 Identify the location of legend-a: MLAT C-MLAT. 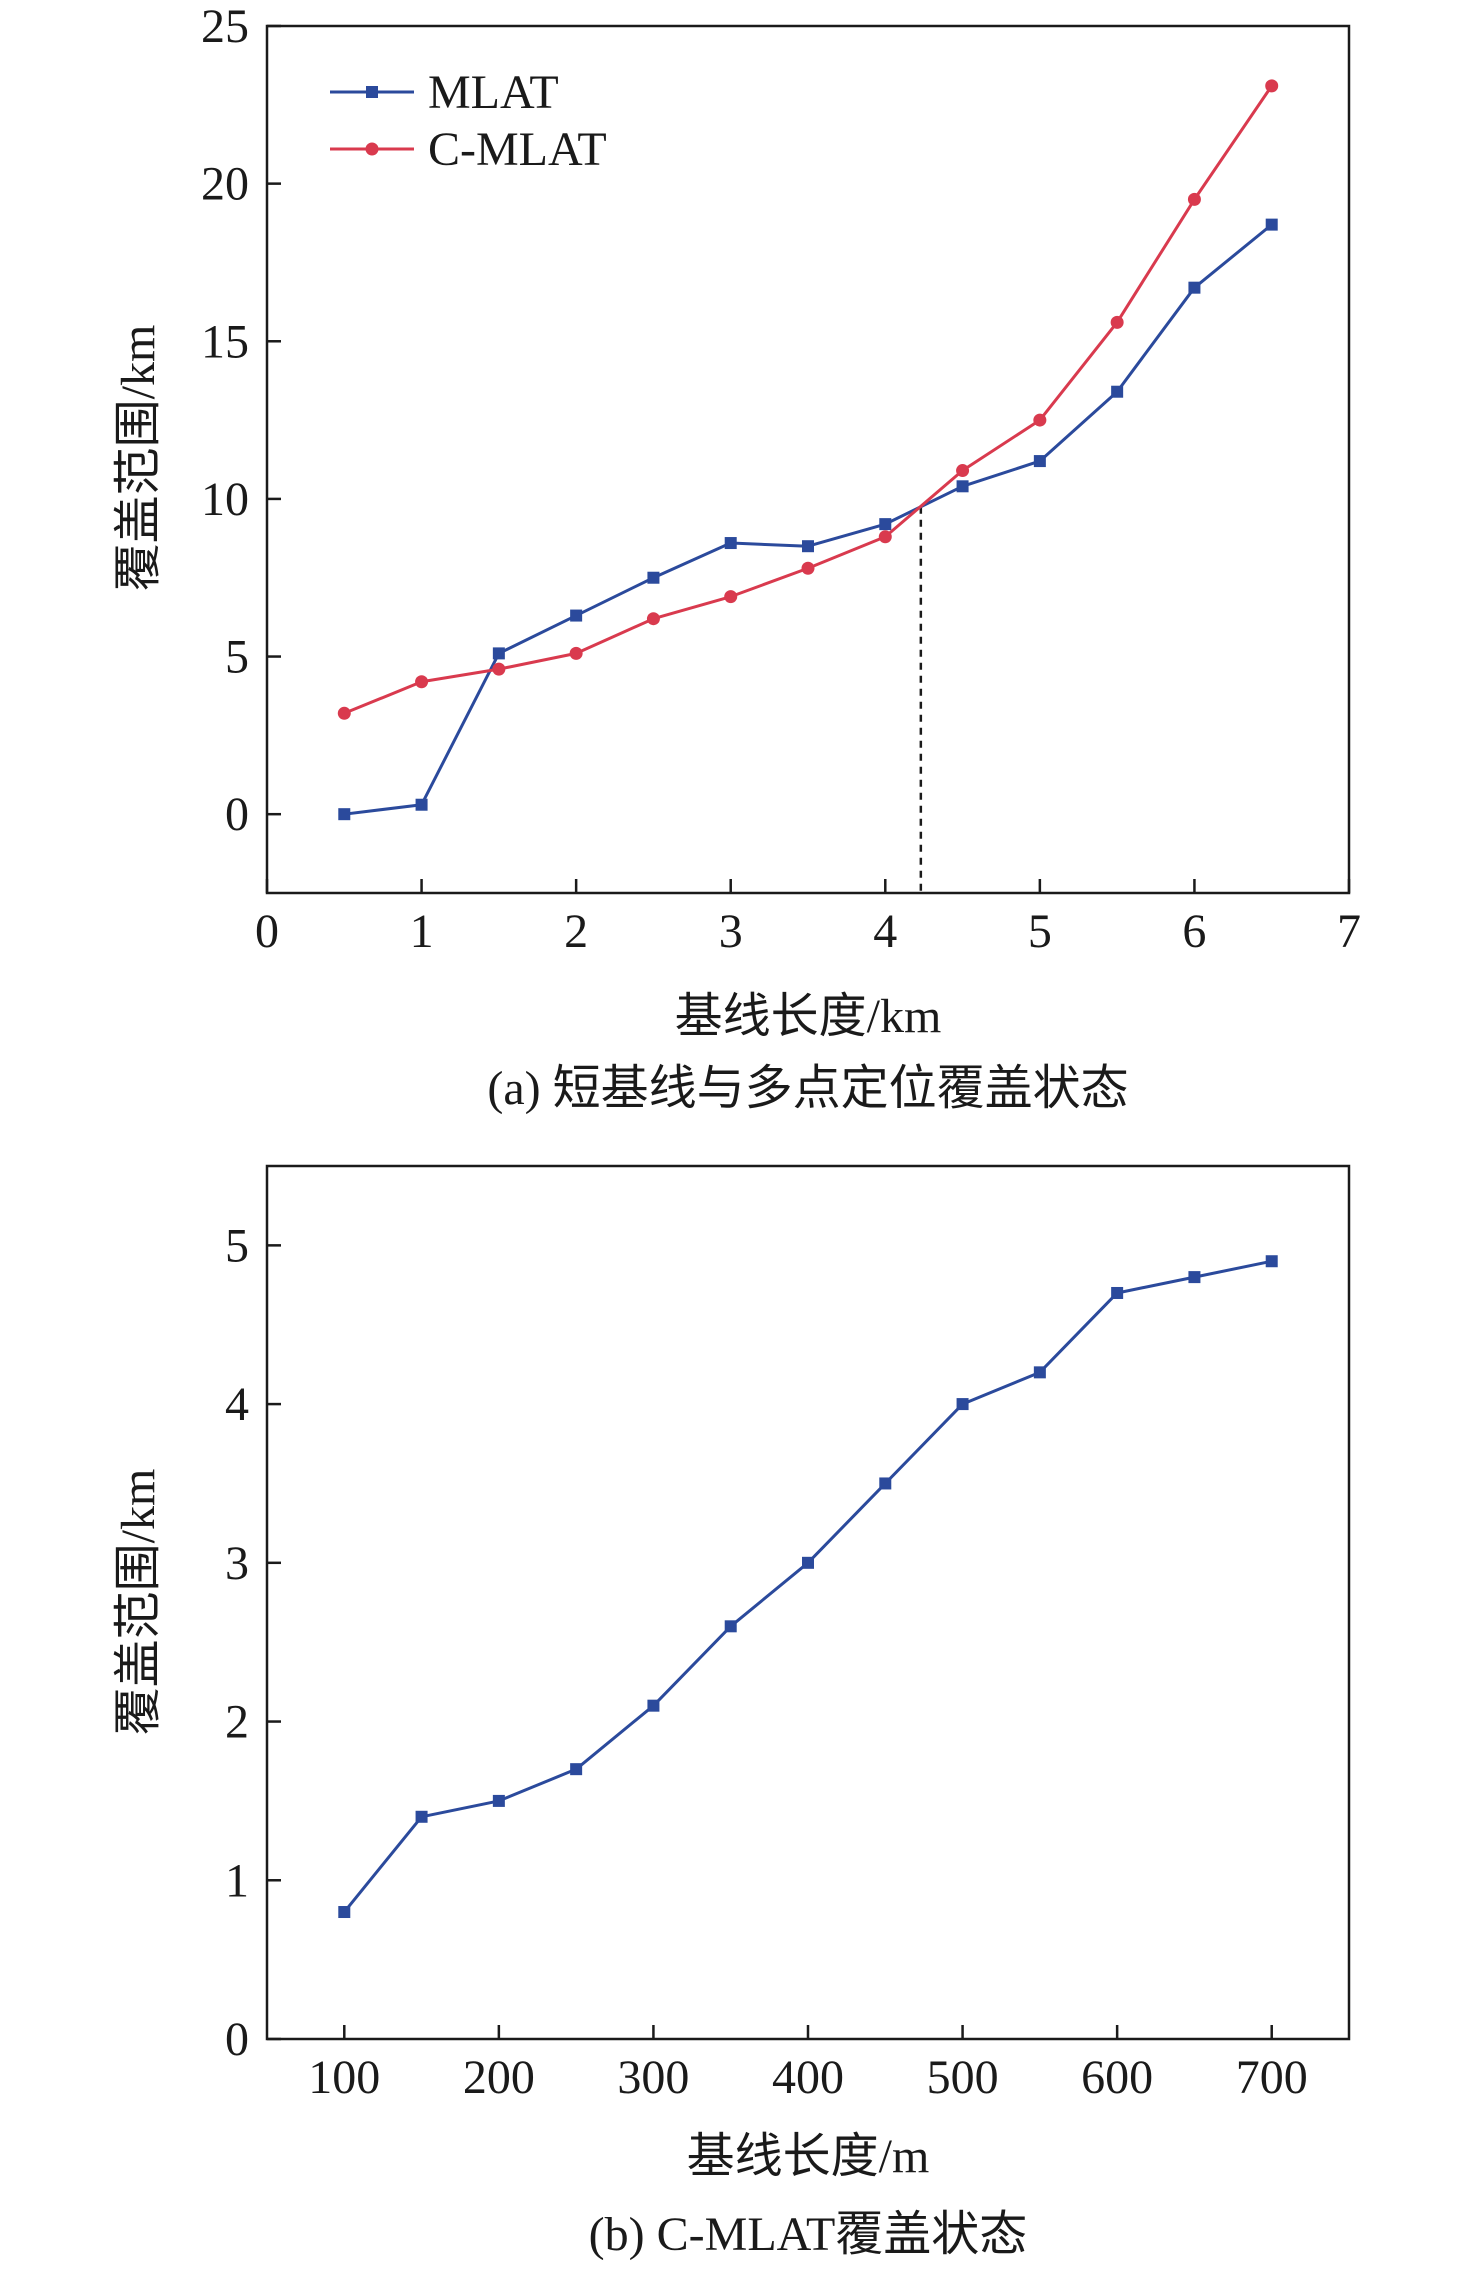
(468, 121).